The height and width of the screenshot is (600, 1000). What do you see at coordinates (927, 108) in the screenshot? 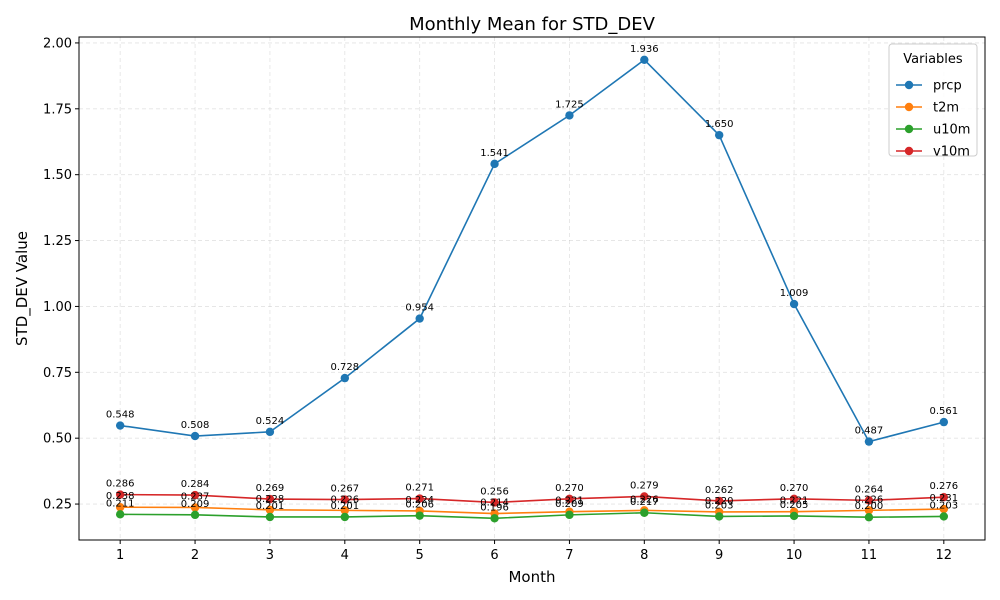
I see `legend-item-t2m: t2m` at bounding box center [927, 108].